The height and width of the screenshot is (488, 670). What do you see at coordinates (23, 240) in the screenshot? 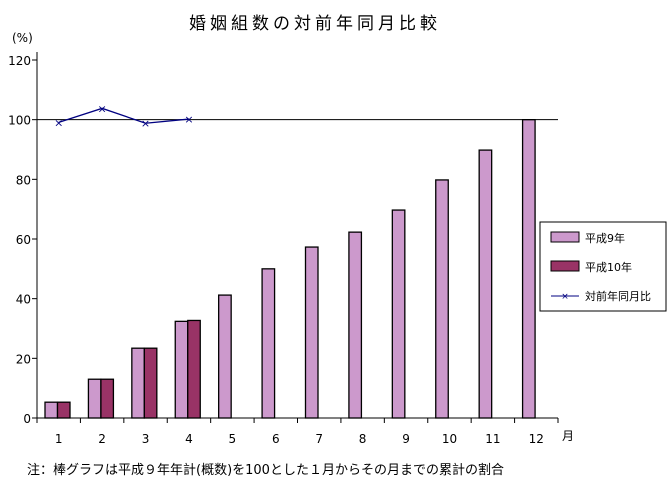
I see `y-tick-label: 60` at bounding box center [23, 240].